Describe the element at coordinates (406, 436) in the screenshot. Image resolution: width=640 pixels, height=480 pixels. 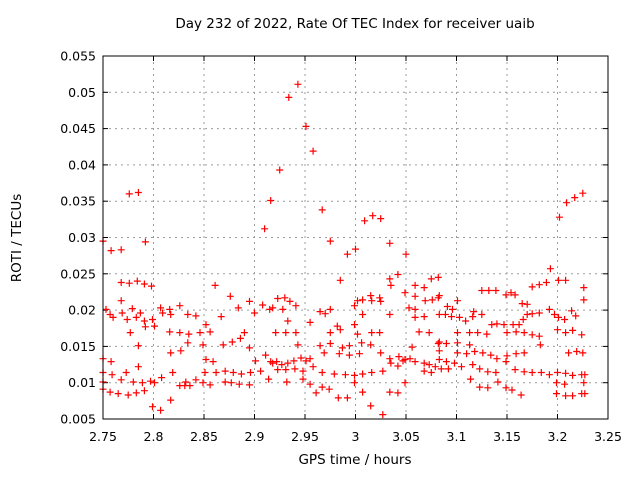
I see `x-tick-label: 3.05` at that location.